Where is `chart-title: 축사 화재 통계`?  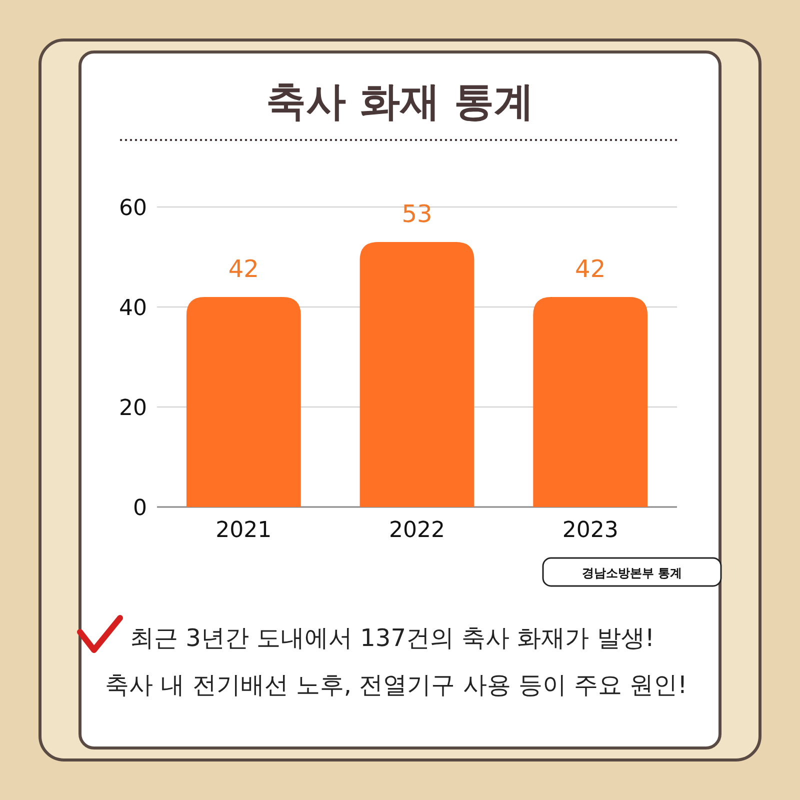
chart-title: 축사 화재 통계 is located at coordinates (400, 102).